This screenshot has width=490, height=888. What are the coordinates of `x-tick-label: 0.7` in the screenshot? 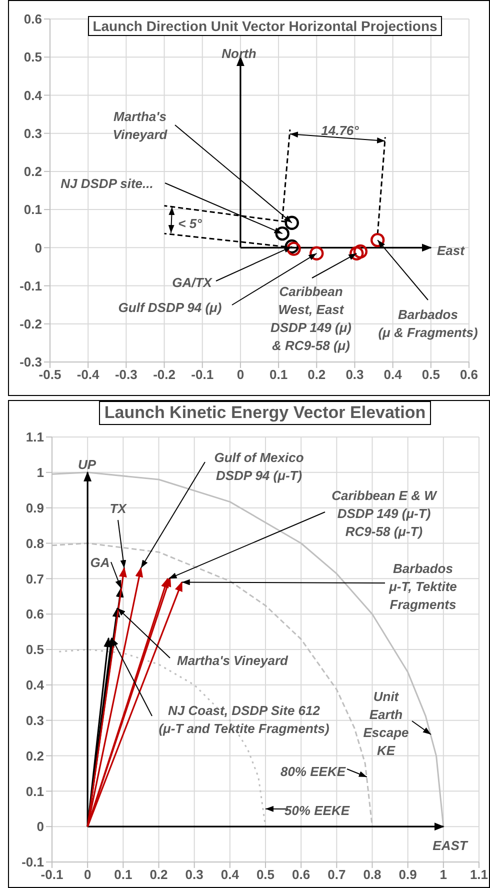 It's located at (337, 874).